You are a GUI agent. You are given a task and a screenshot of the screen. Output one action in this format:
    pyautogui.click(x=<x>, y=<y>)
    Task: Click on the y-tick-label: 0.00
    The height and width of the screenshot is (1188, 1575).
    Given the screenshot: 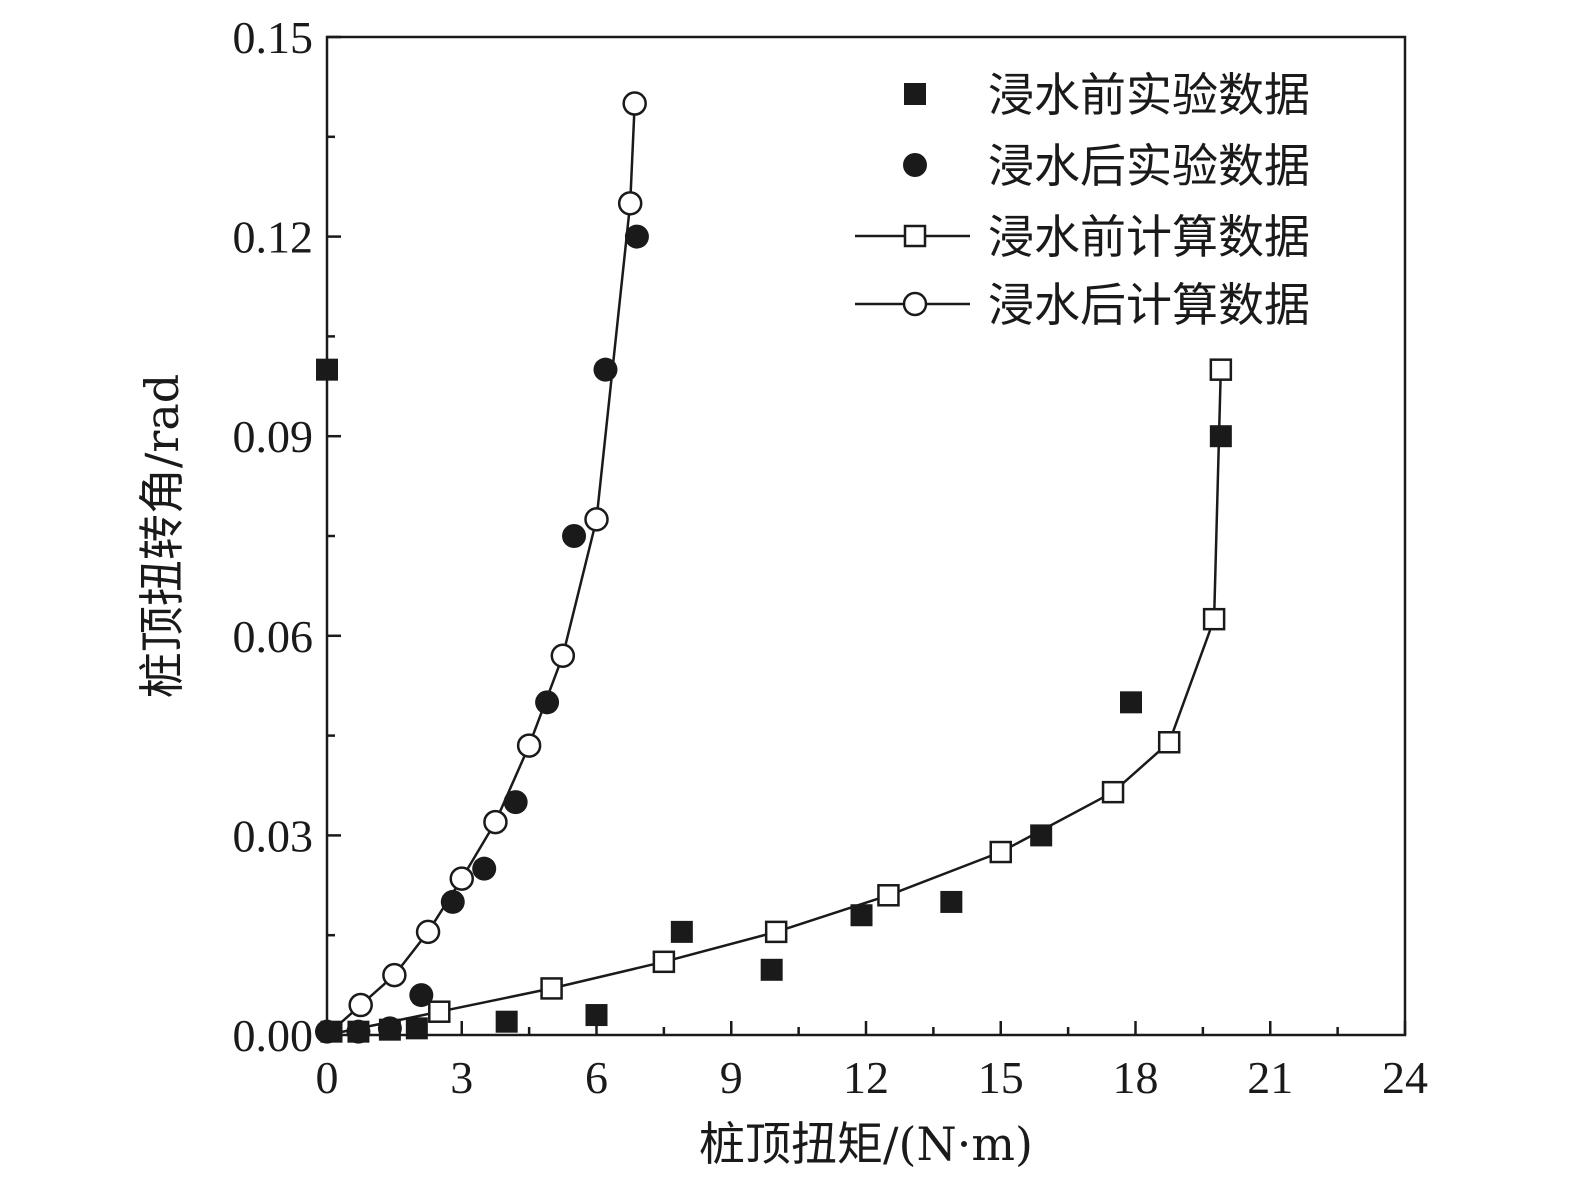 What is the action you would take?
    pyautogui.click(x=273, y=1035)
    